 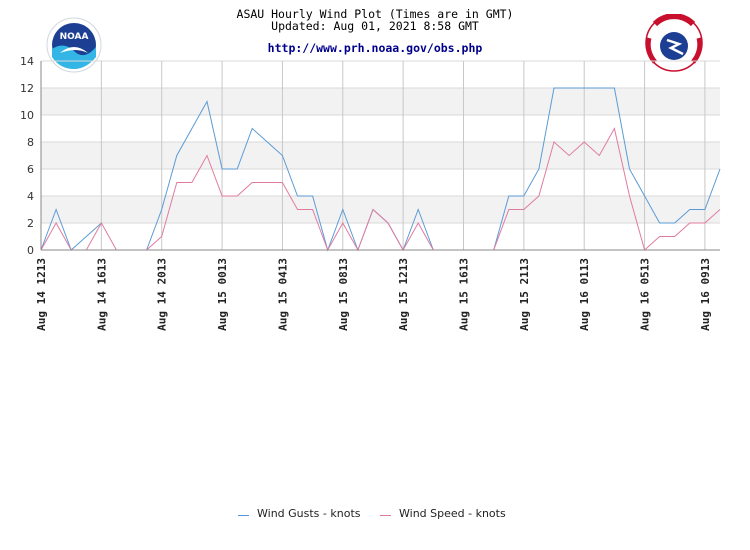 I want to click on noaa-logo-icon: NOAA, so click(x=74, y=45).